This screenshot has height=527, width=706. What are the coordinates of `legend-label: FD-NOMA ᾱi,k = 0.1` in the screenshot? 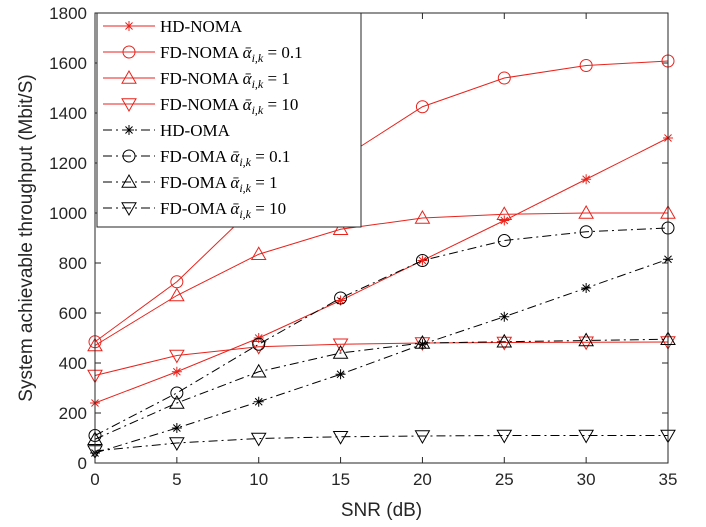 It's located at (231, 54).